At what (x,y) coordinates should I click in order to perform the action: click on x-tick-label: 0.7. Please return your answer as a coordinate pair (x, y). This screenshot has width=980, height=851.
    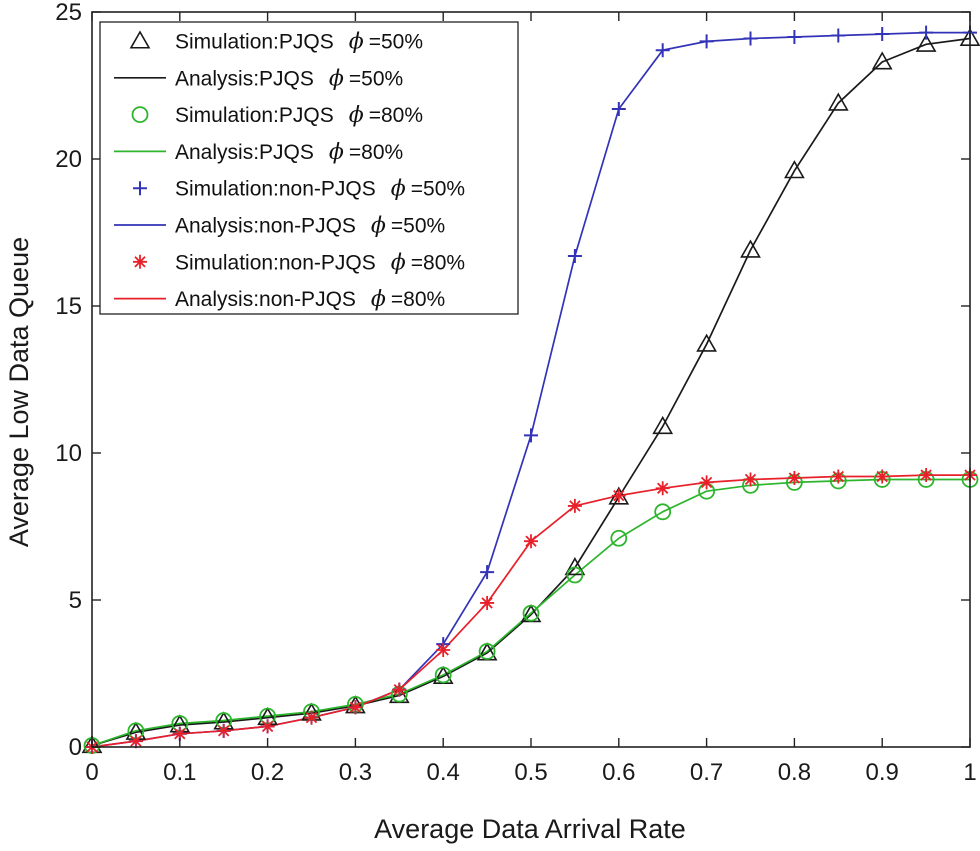
    Looking at the image, I should click on (706, 772).